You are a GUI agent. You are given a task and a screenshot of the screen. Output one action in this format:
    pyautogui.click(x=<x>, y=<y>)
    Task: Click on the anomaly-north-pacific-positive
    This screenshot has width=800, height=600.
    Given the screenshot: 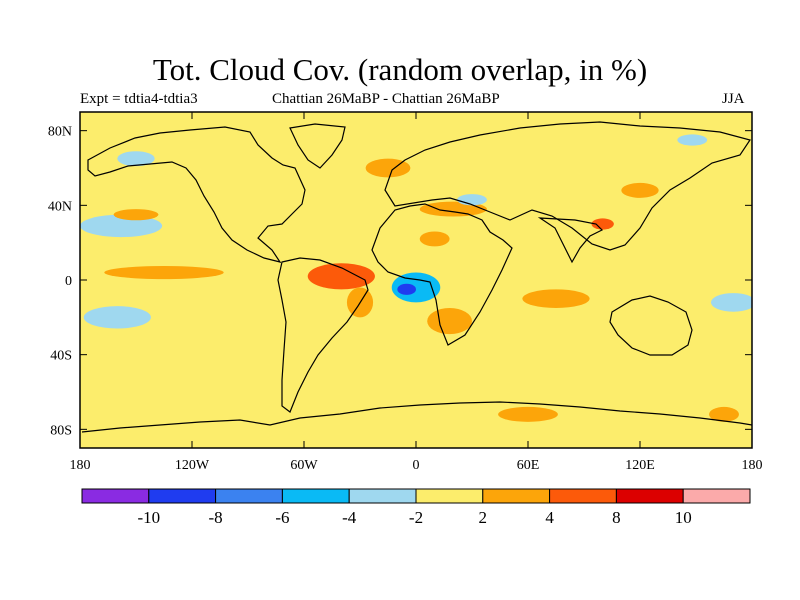 What is the action you would take?
    pyautogui.click(x=136, y=215)
    